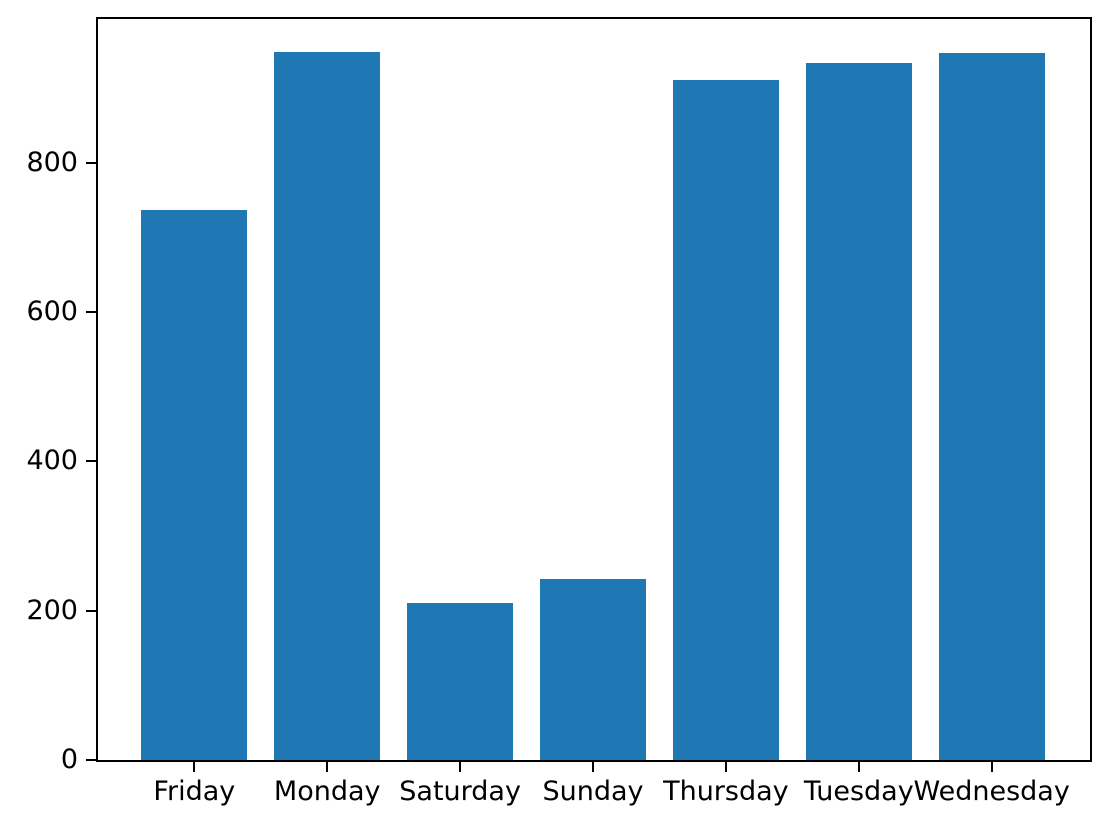  Describe the element at coordinates (593, 669) in the screenshot. I see `bar-sunday` at that location.